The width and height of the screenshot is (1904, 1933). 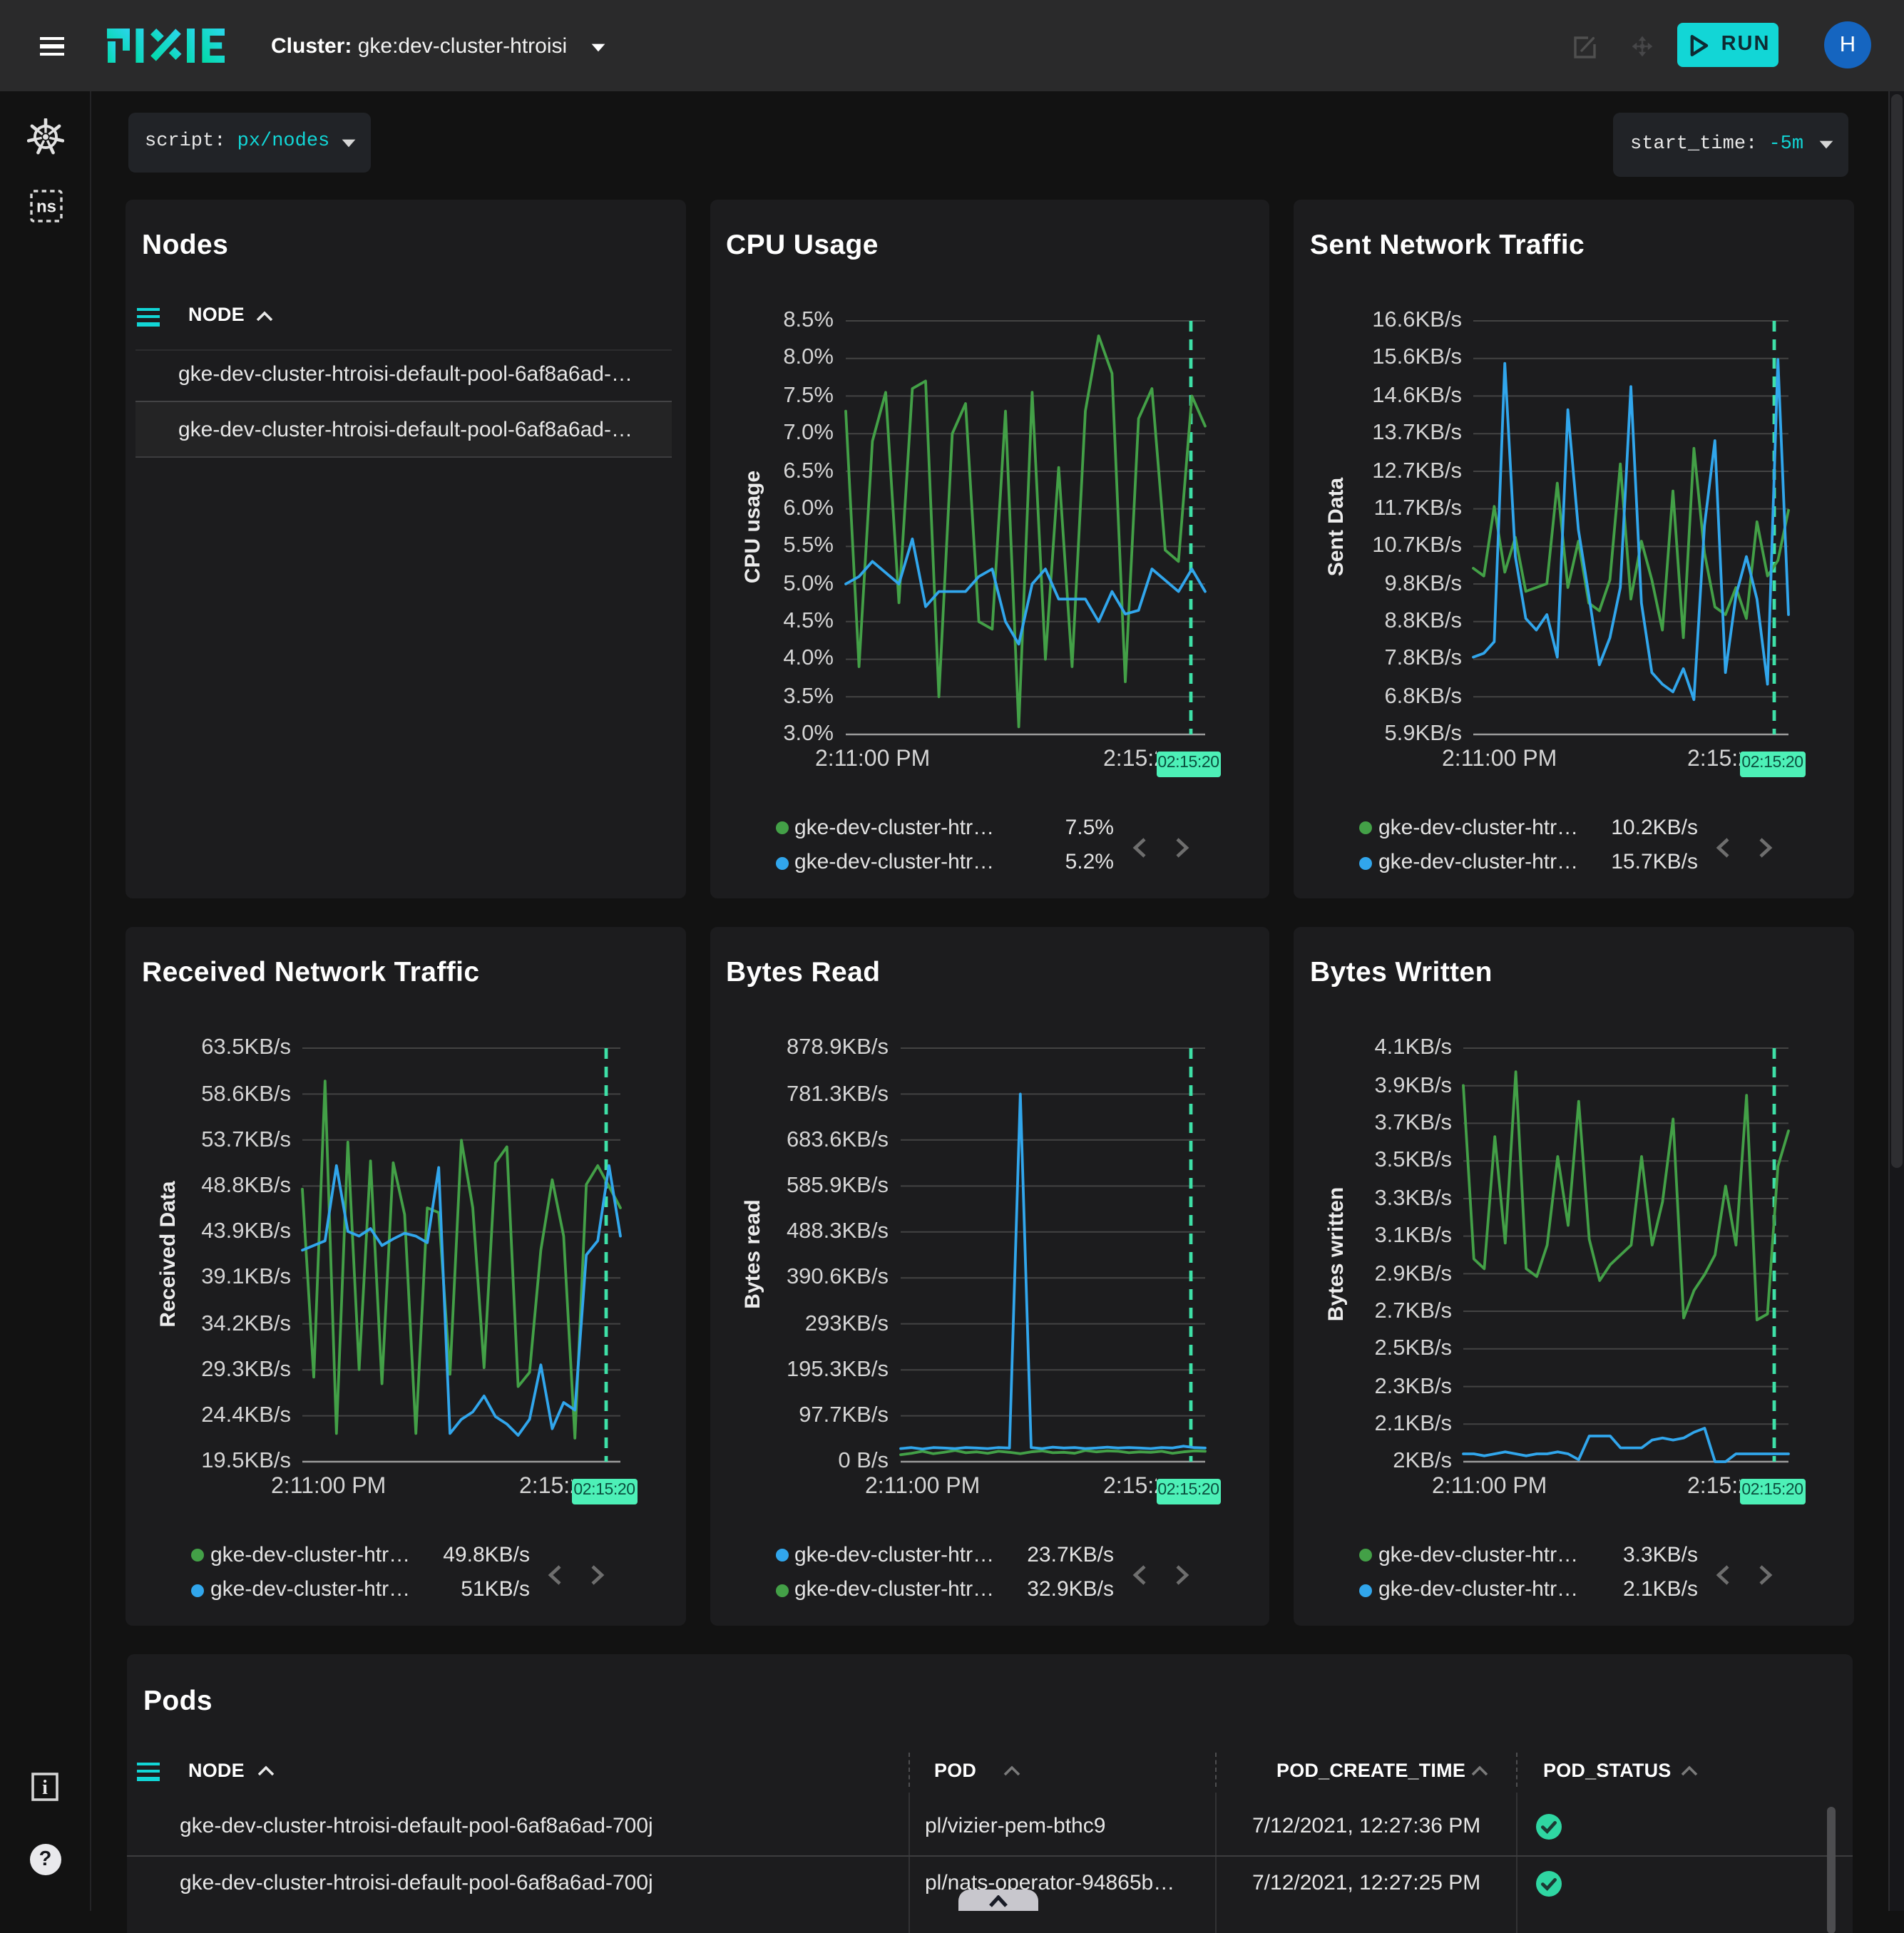 What do you see at coordinates (46, 206) in the screenshot?
I see `svg-text: ns` at bounding box center [46, 206].